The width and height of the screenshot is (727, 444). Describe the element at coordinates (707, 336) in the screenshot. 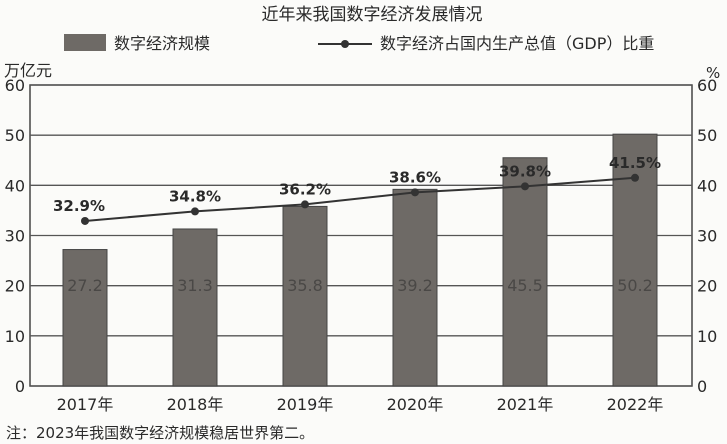

I see `y-tick-right: 10` at that location.